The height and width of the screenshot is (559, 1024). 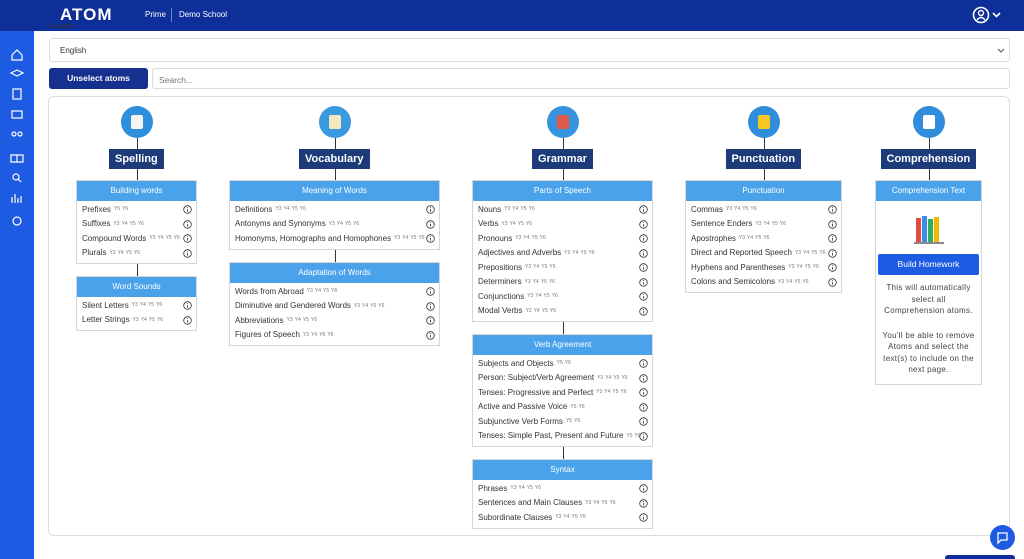 I want to click on atom-row: Hyphens and Parentheses Y3 Y4 Y5 Y6, so click(x=763, y=267).